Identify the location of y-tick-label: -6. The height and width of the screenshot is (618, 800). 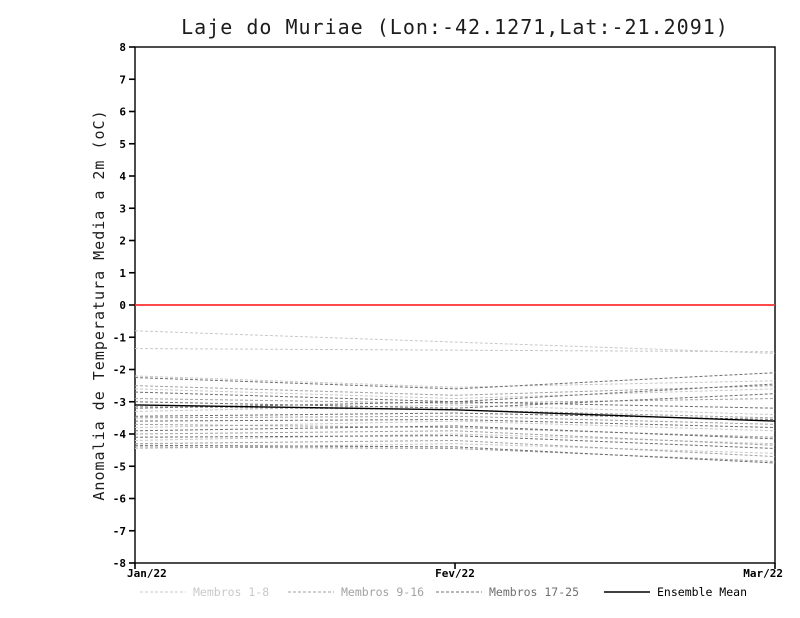
(120, 499).